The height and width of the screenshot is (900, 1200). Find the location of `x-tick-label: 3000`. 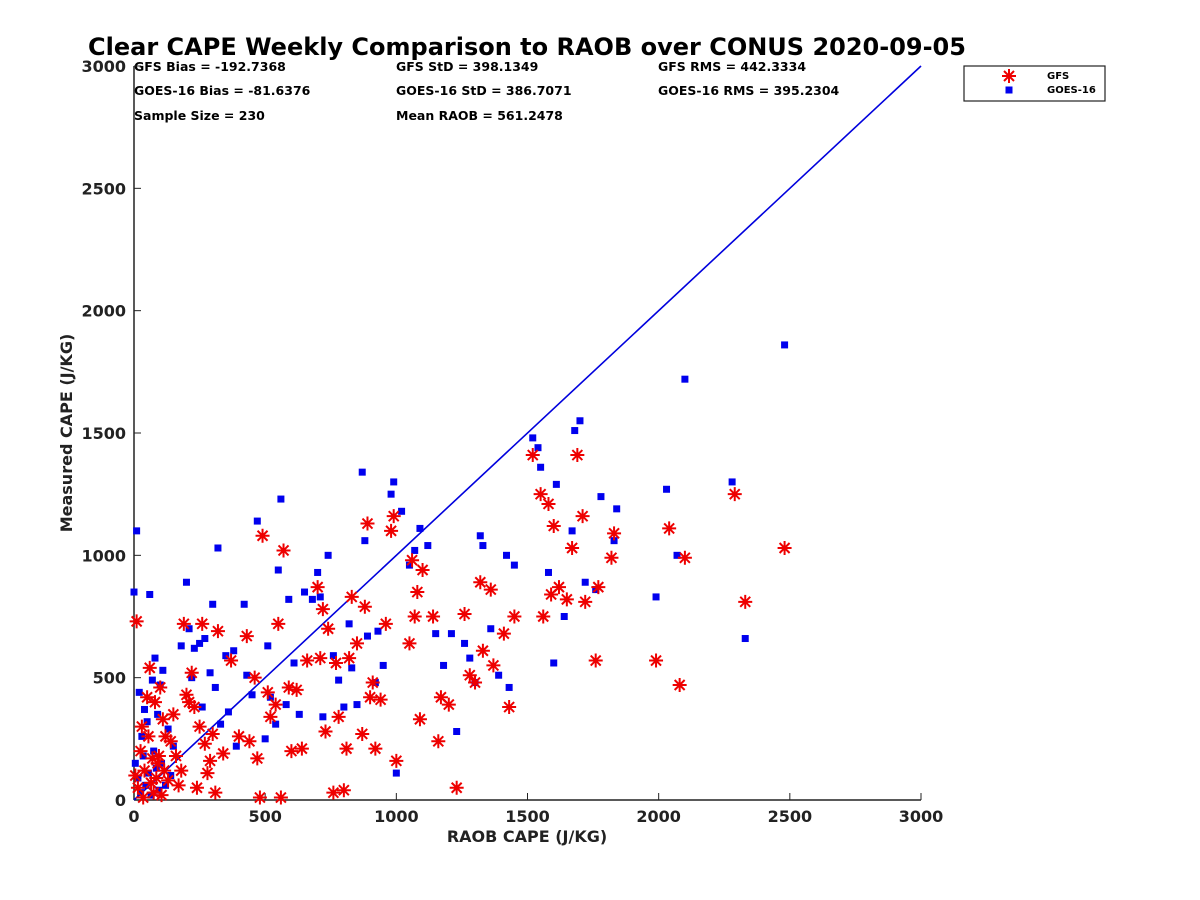

x-tick-label: 3000 is located at coordinates (921, 816).